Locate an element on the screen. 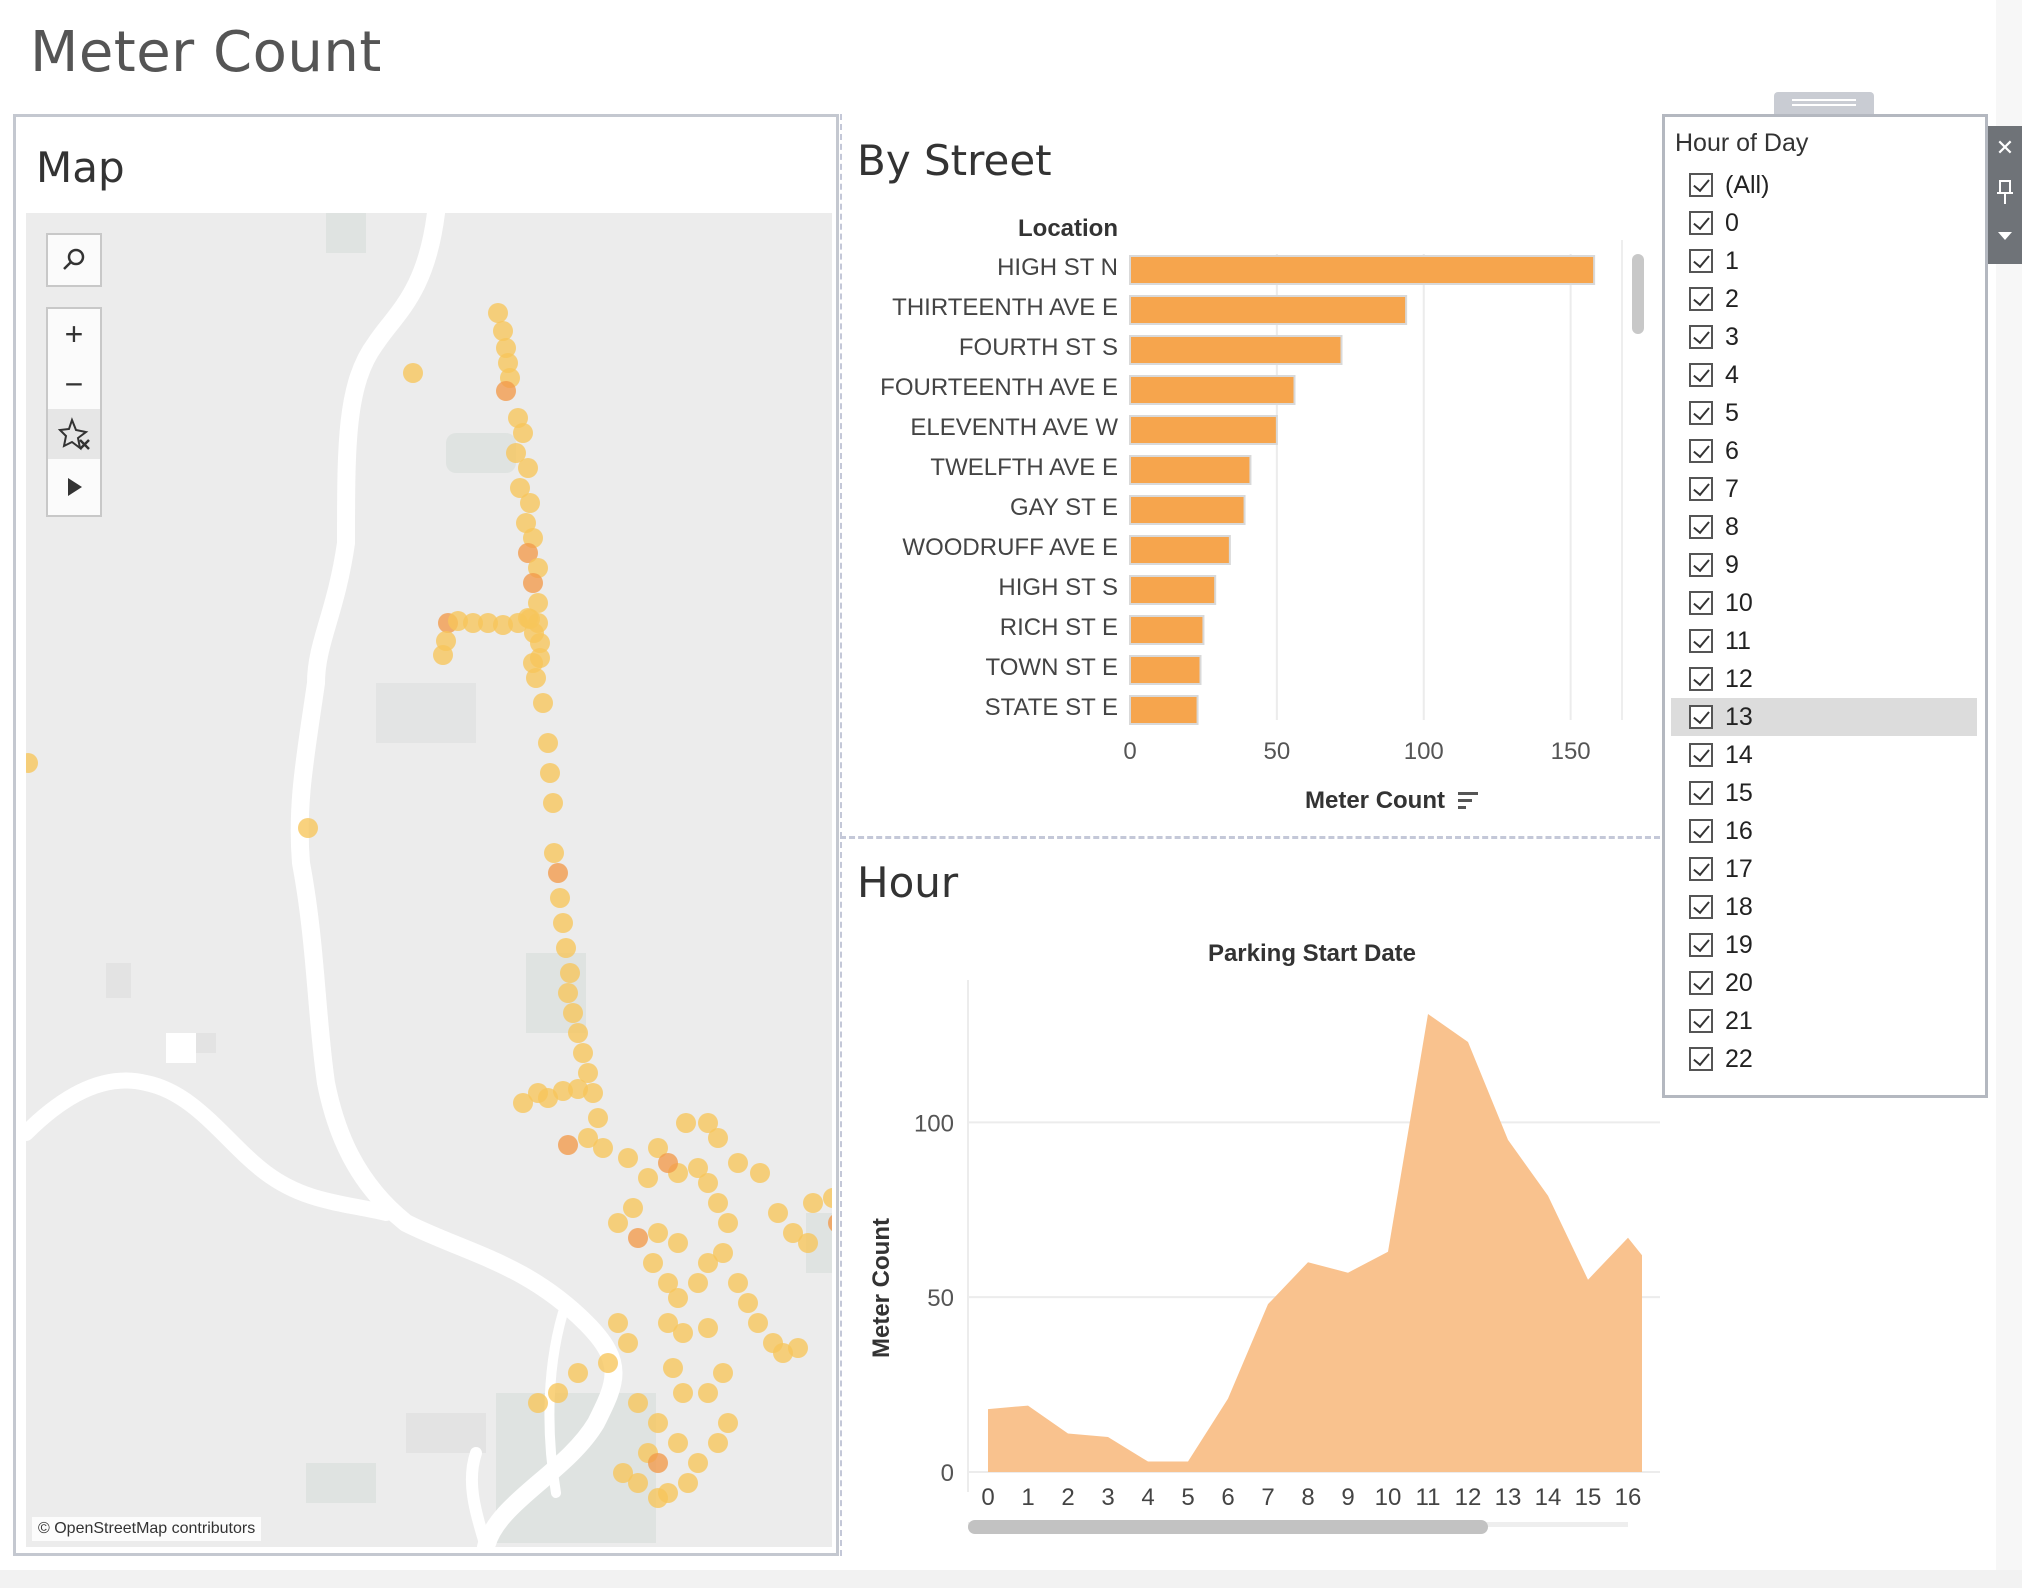  filter-item: 21 is located at coordinates (1824, 1021).